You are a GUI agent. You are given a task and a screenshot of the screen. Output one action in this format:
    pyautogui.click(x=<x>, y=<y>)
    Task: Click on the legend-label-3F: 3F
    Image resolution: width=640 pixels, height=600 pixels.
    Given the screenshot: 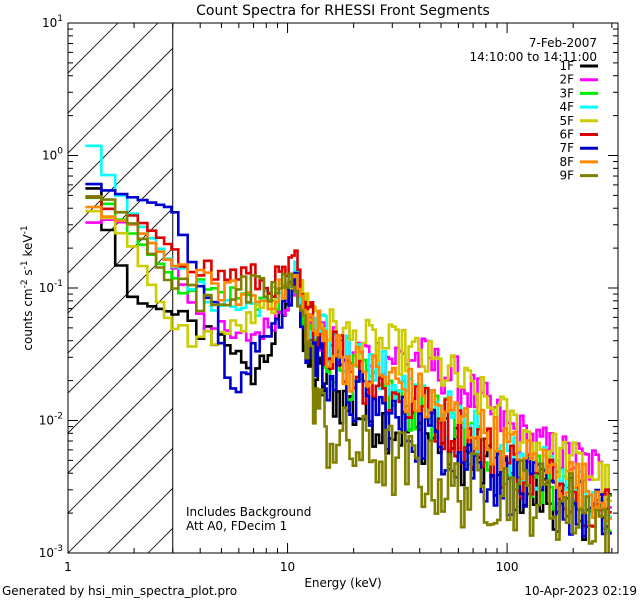 What is the action you would take?
    pyautogui.click(x=566, y=93)
    